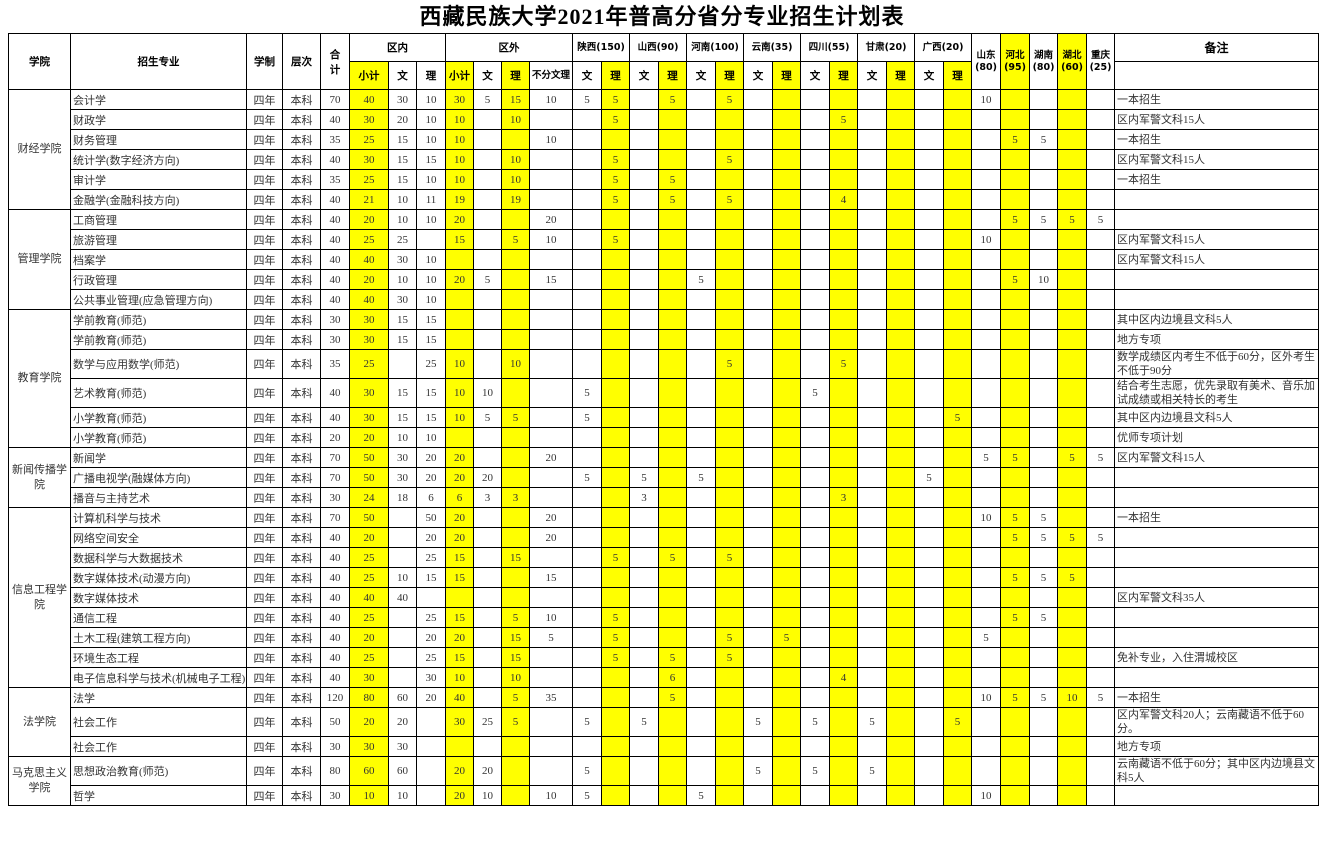  I want to click on quota-inside-arts: 10, so click(402, 795).